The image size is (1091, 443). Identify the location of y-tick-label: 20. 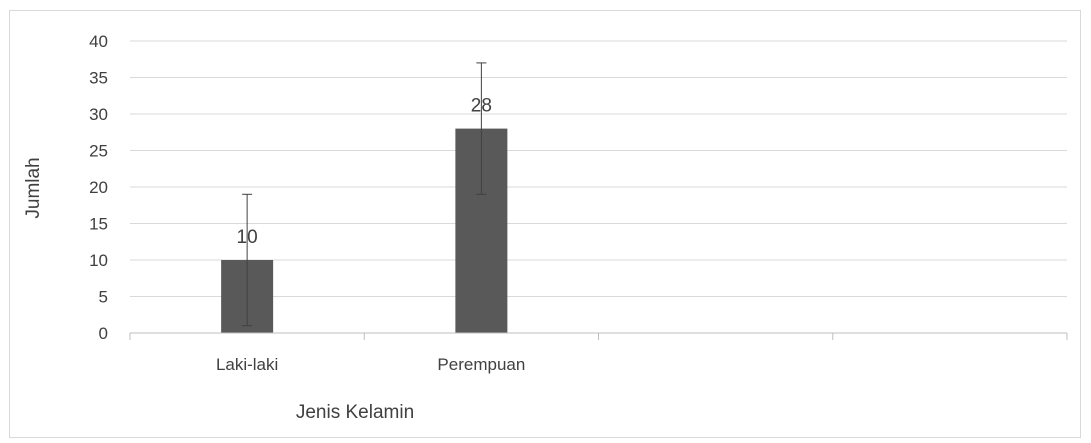
(98, 187).